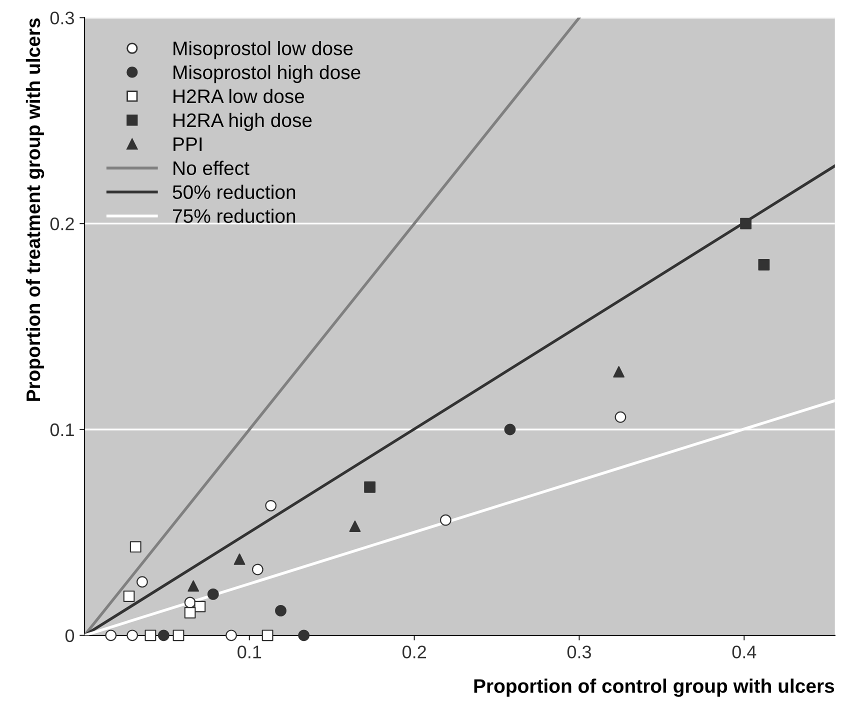 The width and height of the screenshot is (845, 706). I want to click on y-axis-title: Proportion of treatment group with ulcers, so click(35, 209).